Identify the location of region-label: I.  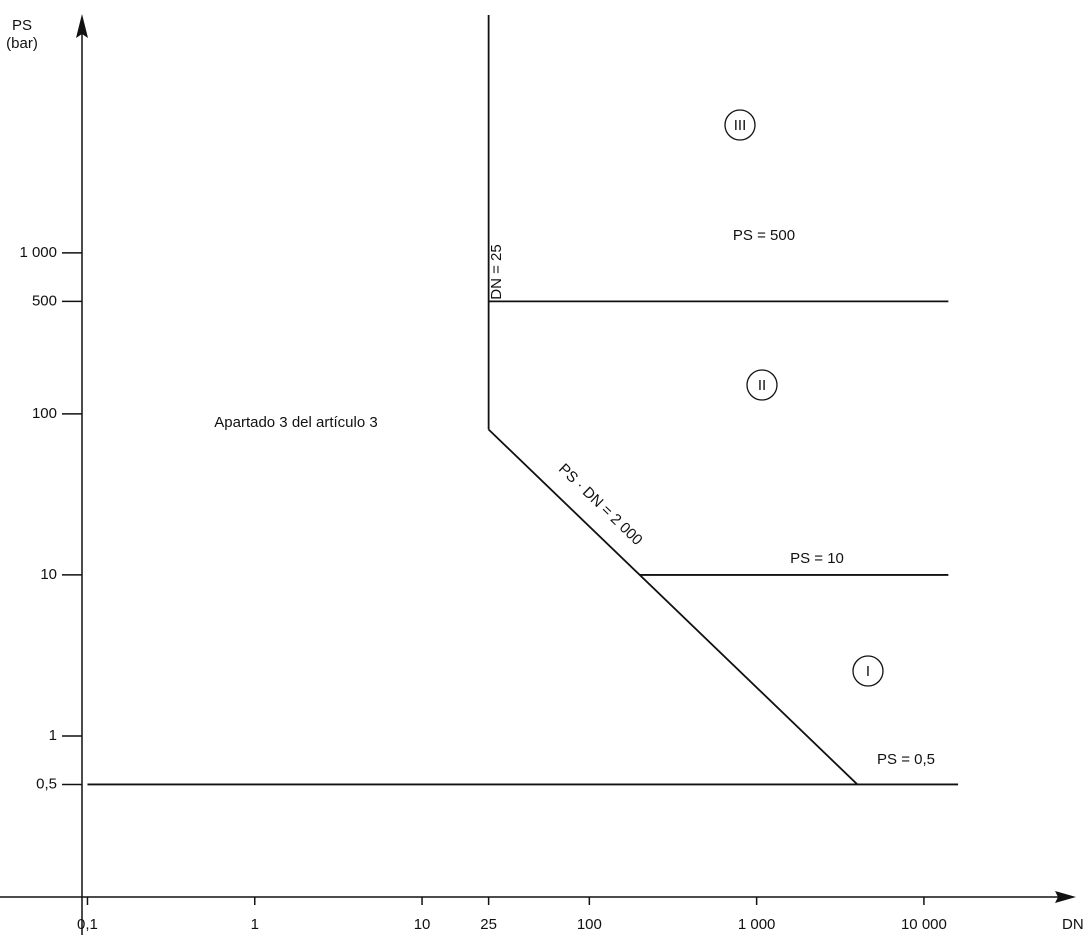
(868, 671).